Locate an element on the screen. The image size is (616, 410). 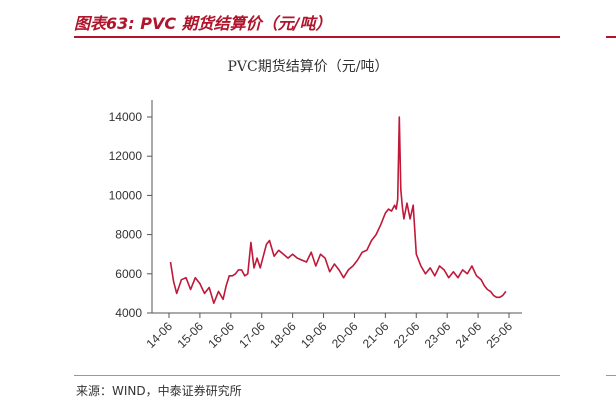
x-tick-label: 21-06 is located at coordinates (376, 335).